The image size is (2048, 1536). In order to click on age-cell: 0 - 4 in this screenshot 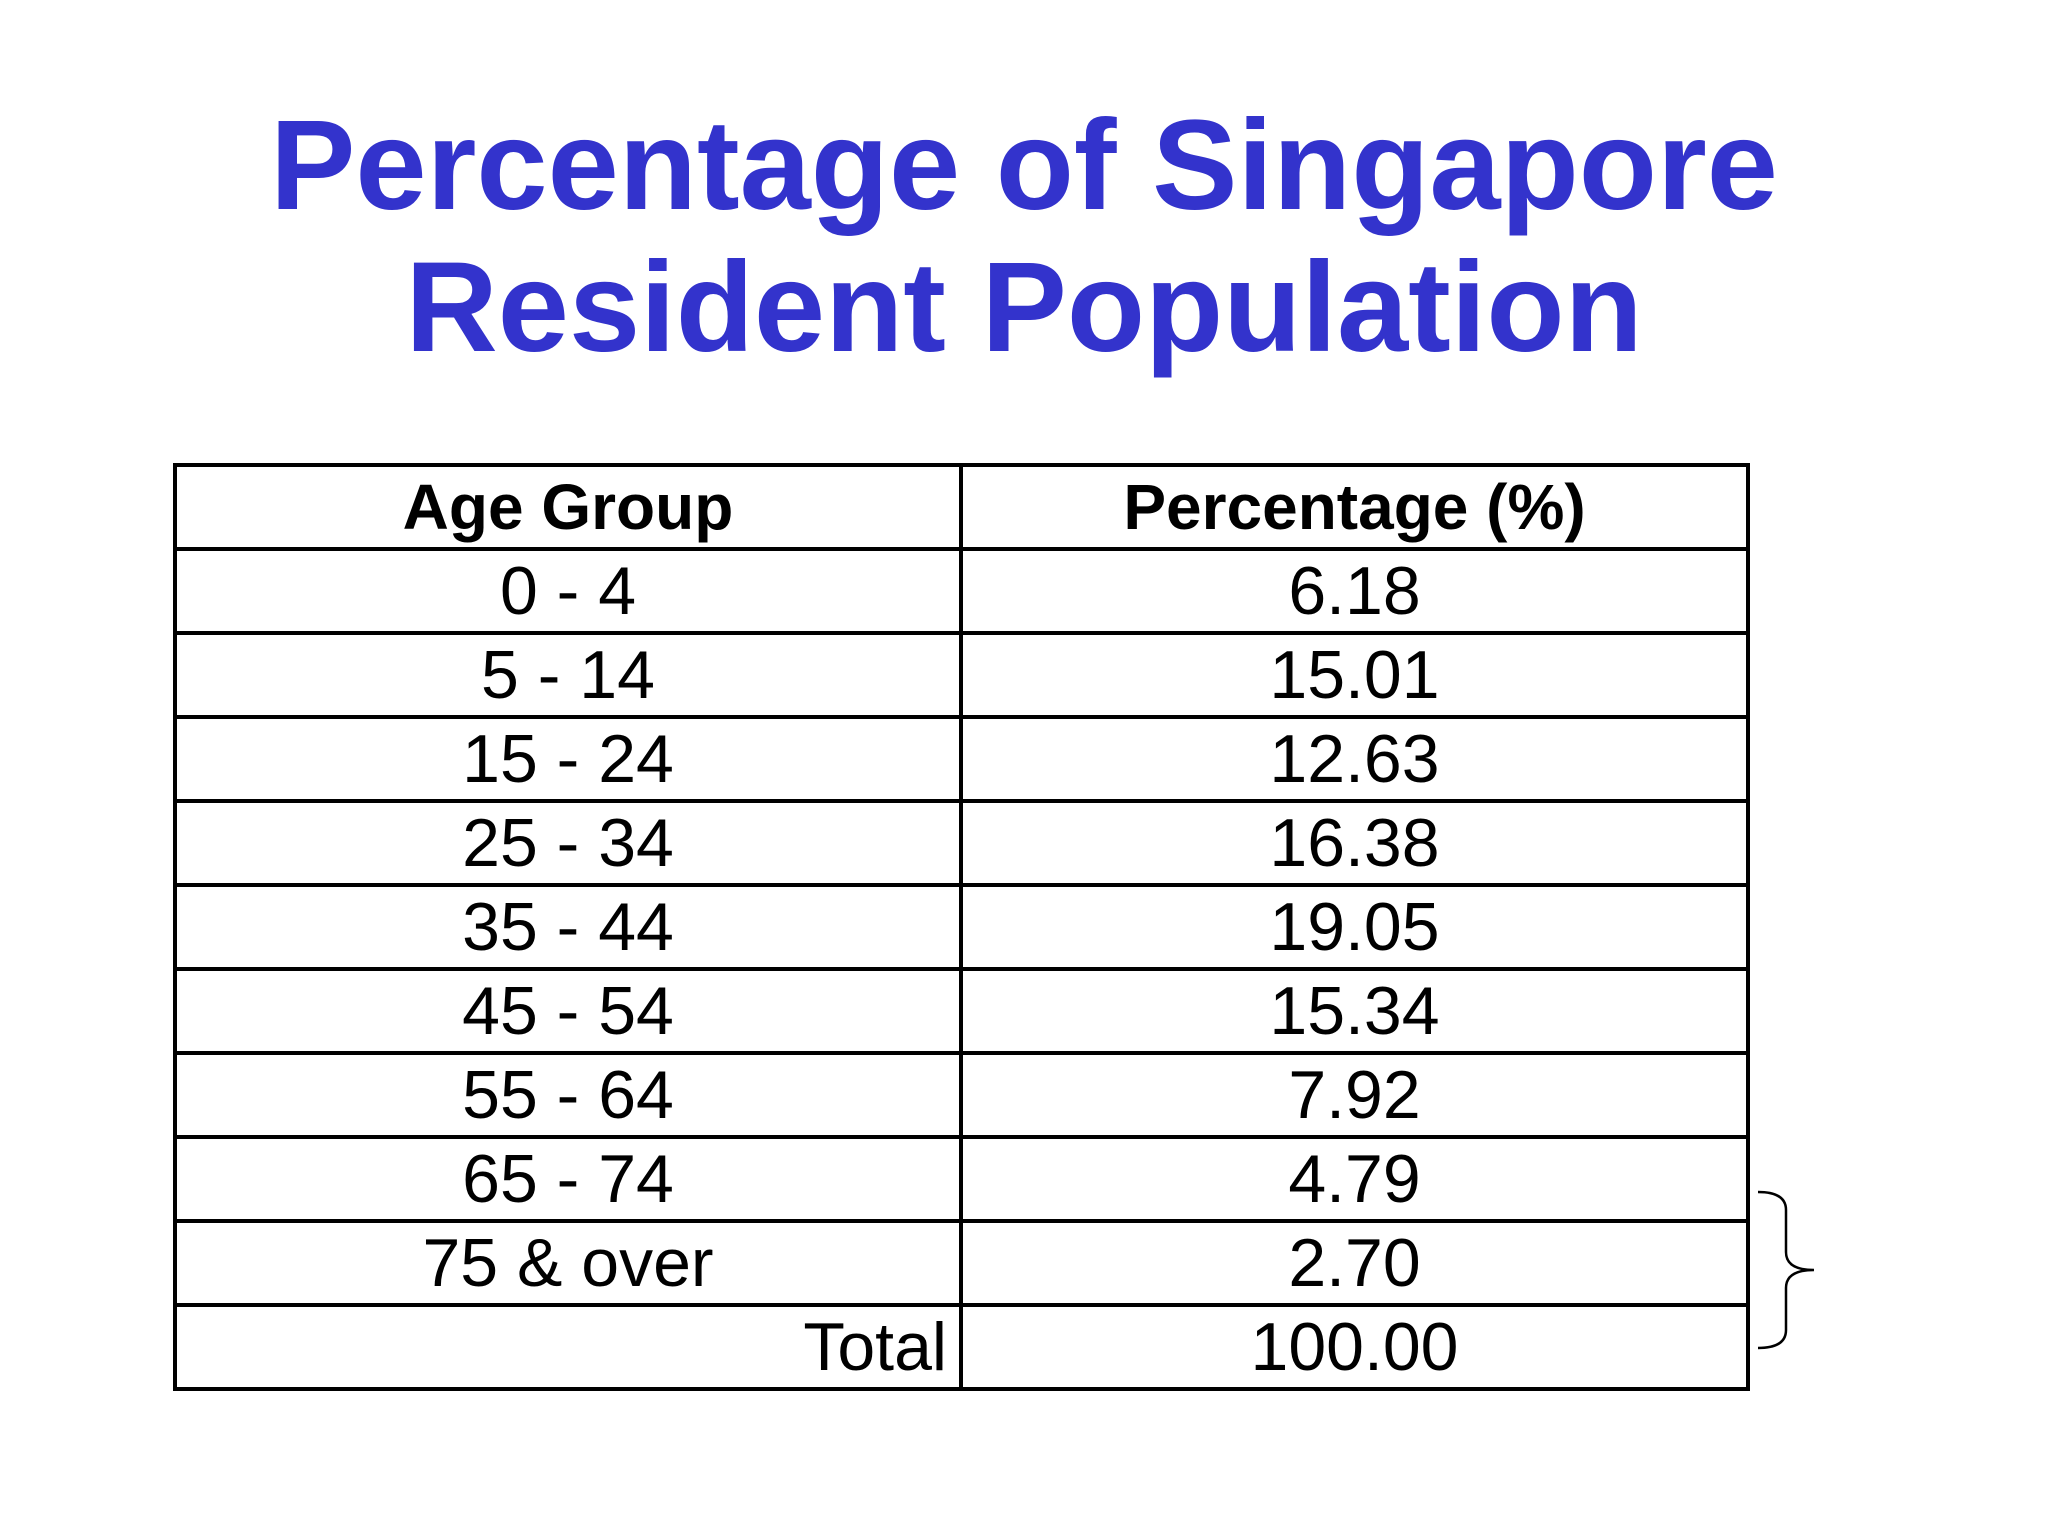, I will do `click(568, 591)`.